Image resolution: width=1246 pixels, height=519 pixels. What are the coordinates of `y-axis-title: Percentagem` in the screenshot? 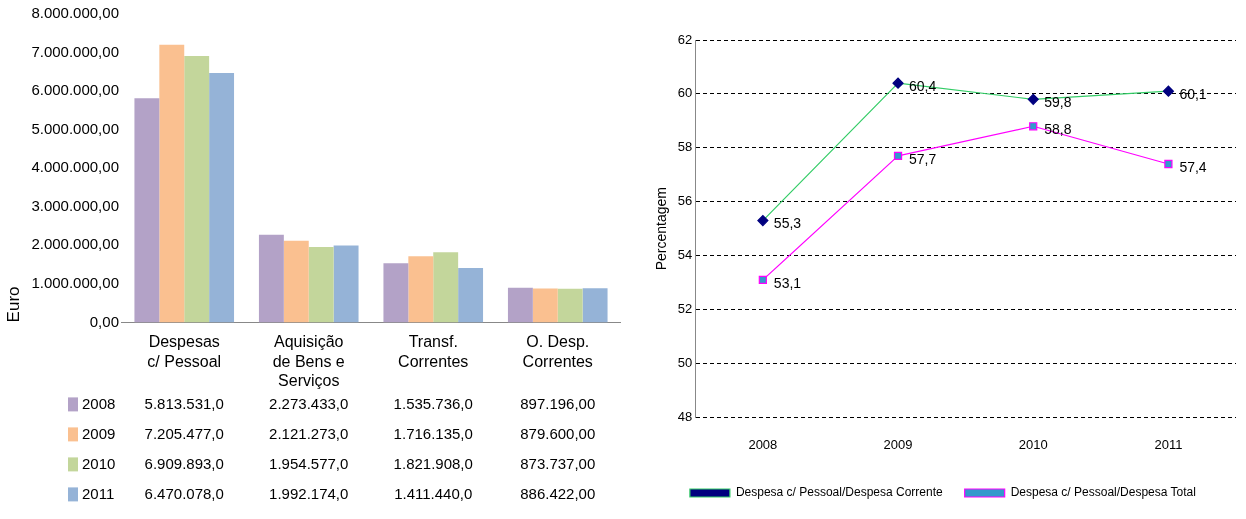 It's located at (661, 229).